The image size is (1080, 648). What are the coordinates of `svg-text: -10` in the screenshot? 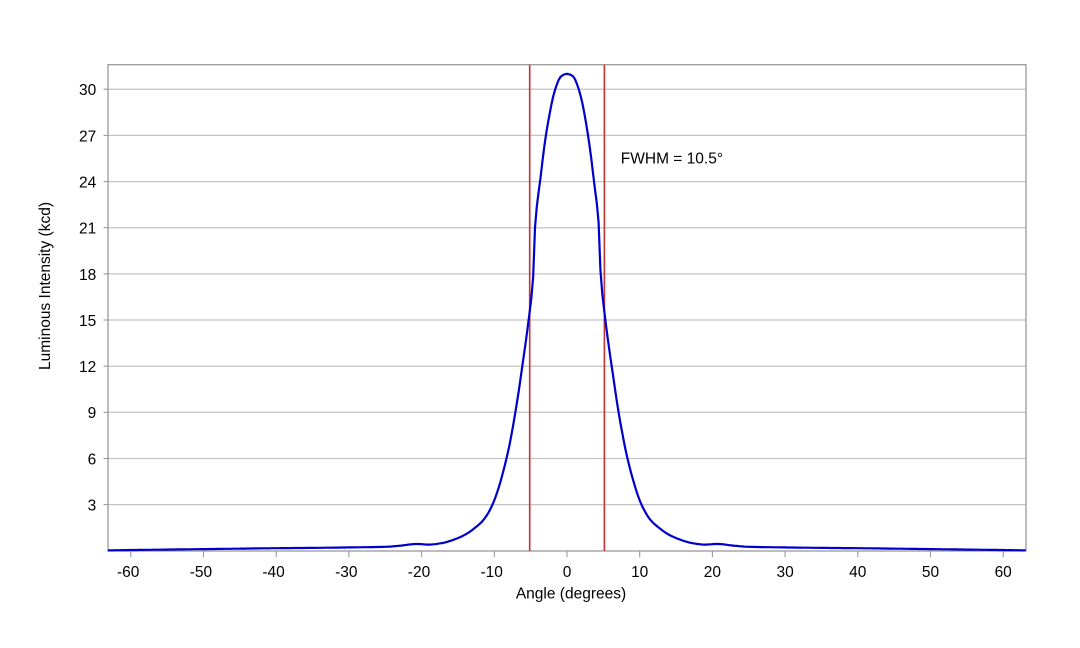 It's located at (491, 572).